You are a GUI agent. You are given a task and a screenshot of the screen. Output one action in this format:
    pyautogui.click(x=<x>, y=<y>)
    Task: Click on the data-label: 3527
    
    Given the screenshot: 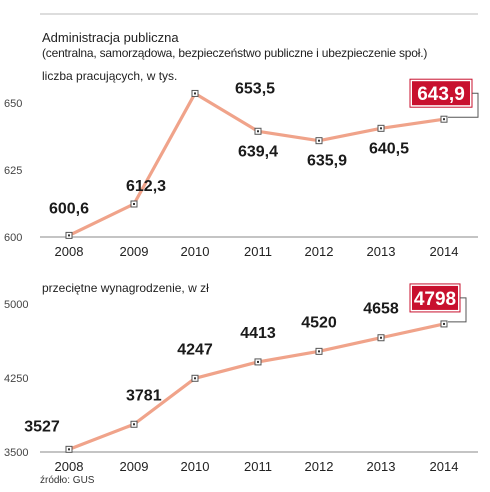 What is the action you would take?
    pyautogui.click(x=42, y=426)
    